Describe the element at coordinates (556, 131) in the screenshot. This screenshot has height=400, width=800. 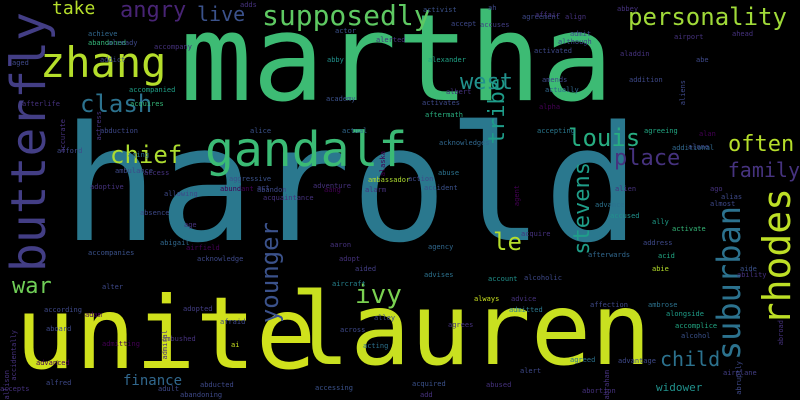
I see `word-43: accepting` at that location.